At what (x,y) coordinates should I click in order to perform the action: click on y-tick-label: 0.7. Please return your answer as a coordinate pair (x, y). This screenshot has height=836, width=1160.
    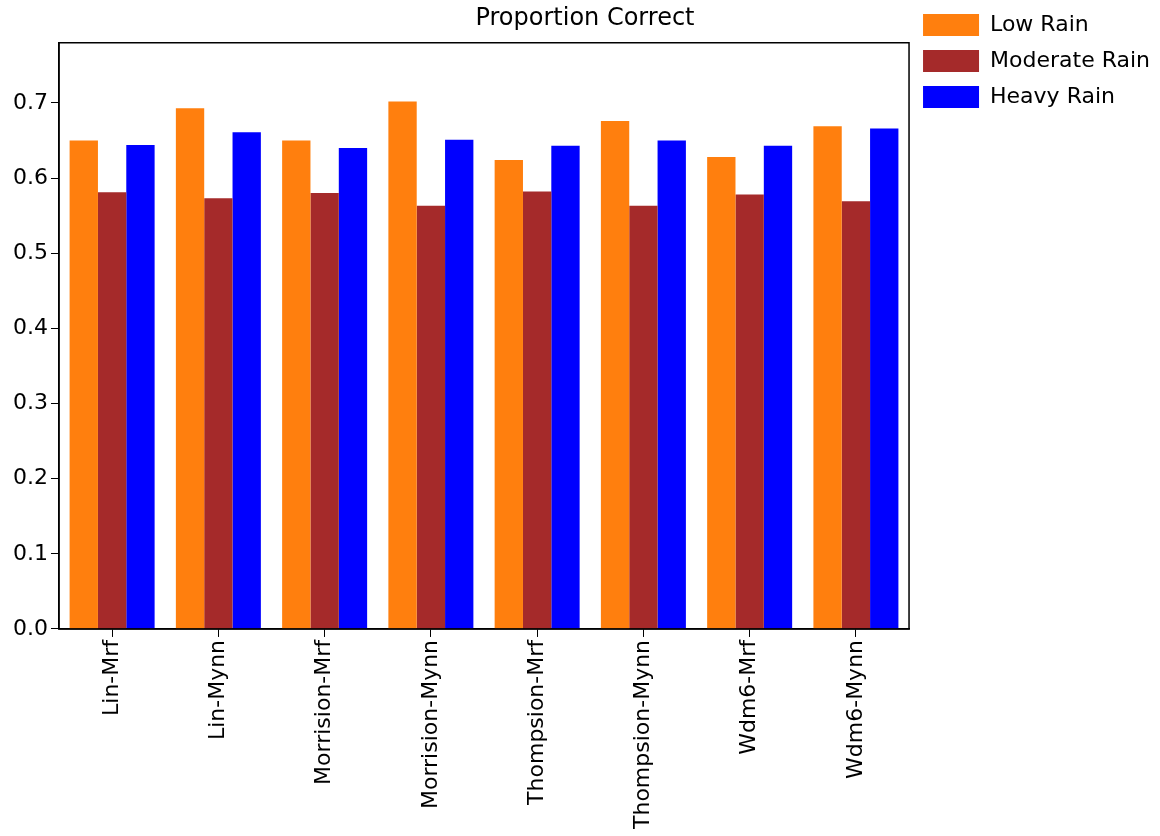
    Looking at the image, I should click on (30, 101).